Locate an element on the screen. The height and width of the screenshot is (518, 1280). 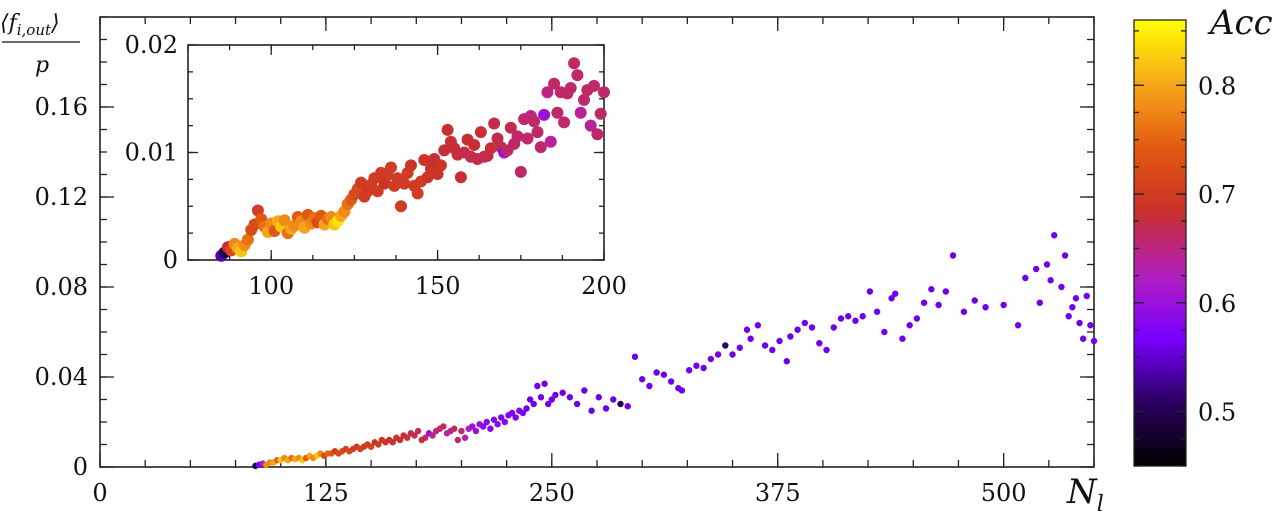
y-tick-label: 0 is located at coordinates (170, 260).